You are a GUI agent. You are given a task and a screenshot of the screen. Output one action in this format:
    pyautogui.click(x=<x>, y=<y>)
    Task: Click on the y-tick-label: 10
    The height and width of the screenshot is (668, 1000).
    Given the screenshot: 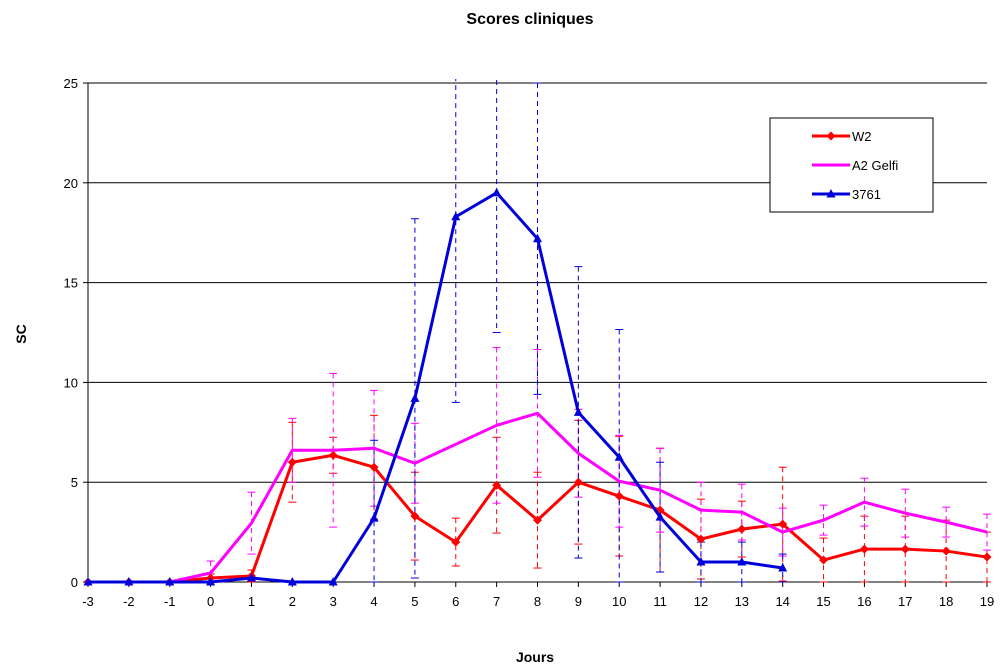 What is the action you would take?
    pyautogui.click(x=71, y=382)
    